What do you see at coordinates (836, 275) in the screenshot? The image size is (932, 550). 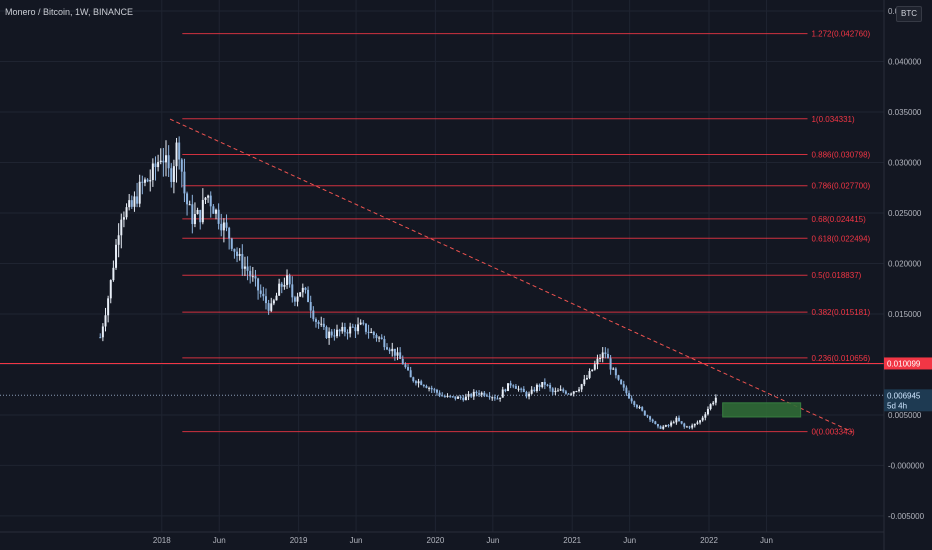 I see `fib-level-label: 0.5(0.018837)` at bounding box center [836, 275].